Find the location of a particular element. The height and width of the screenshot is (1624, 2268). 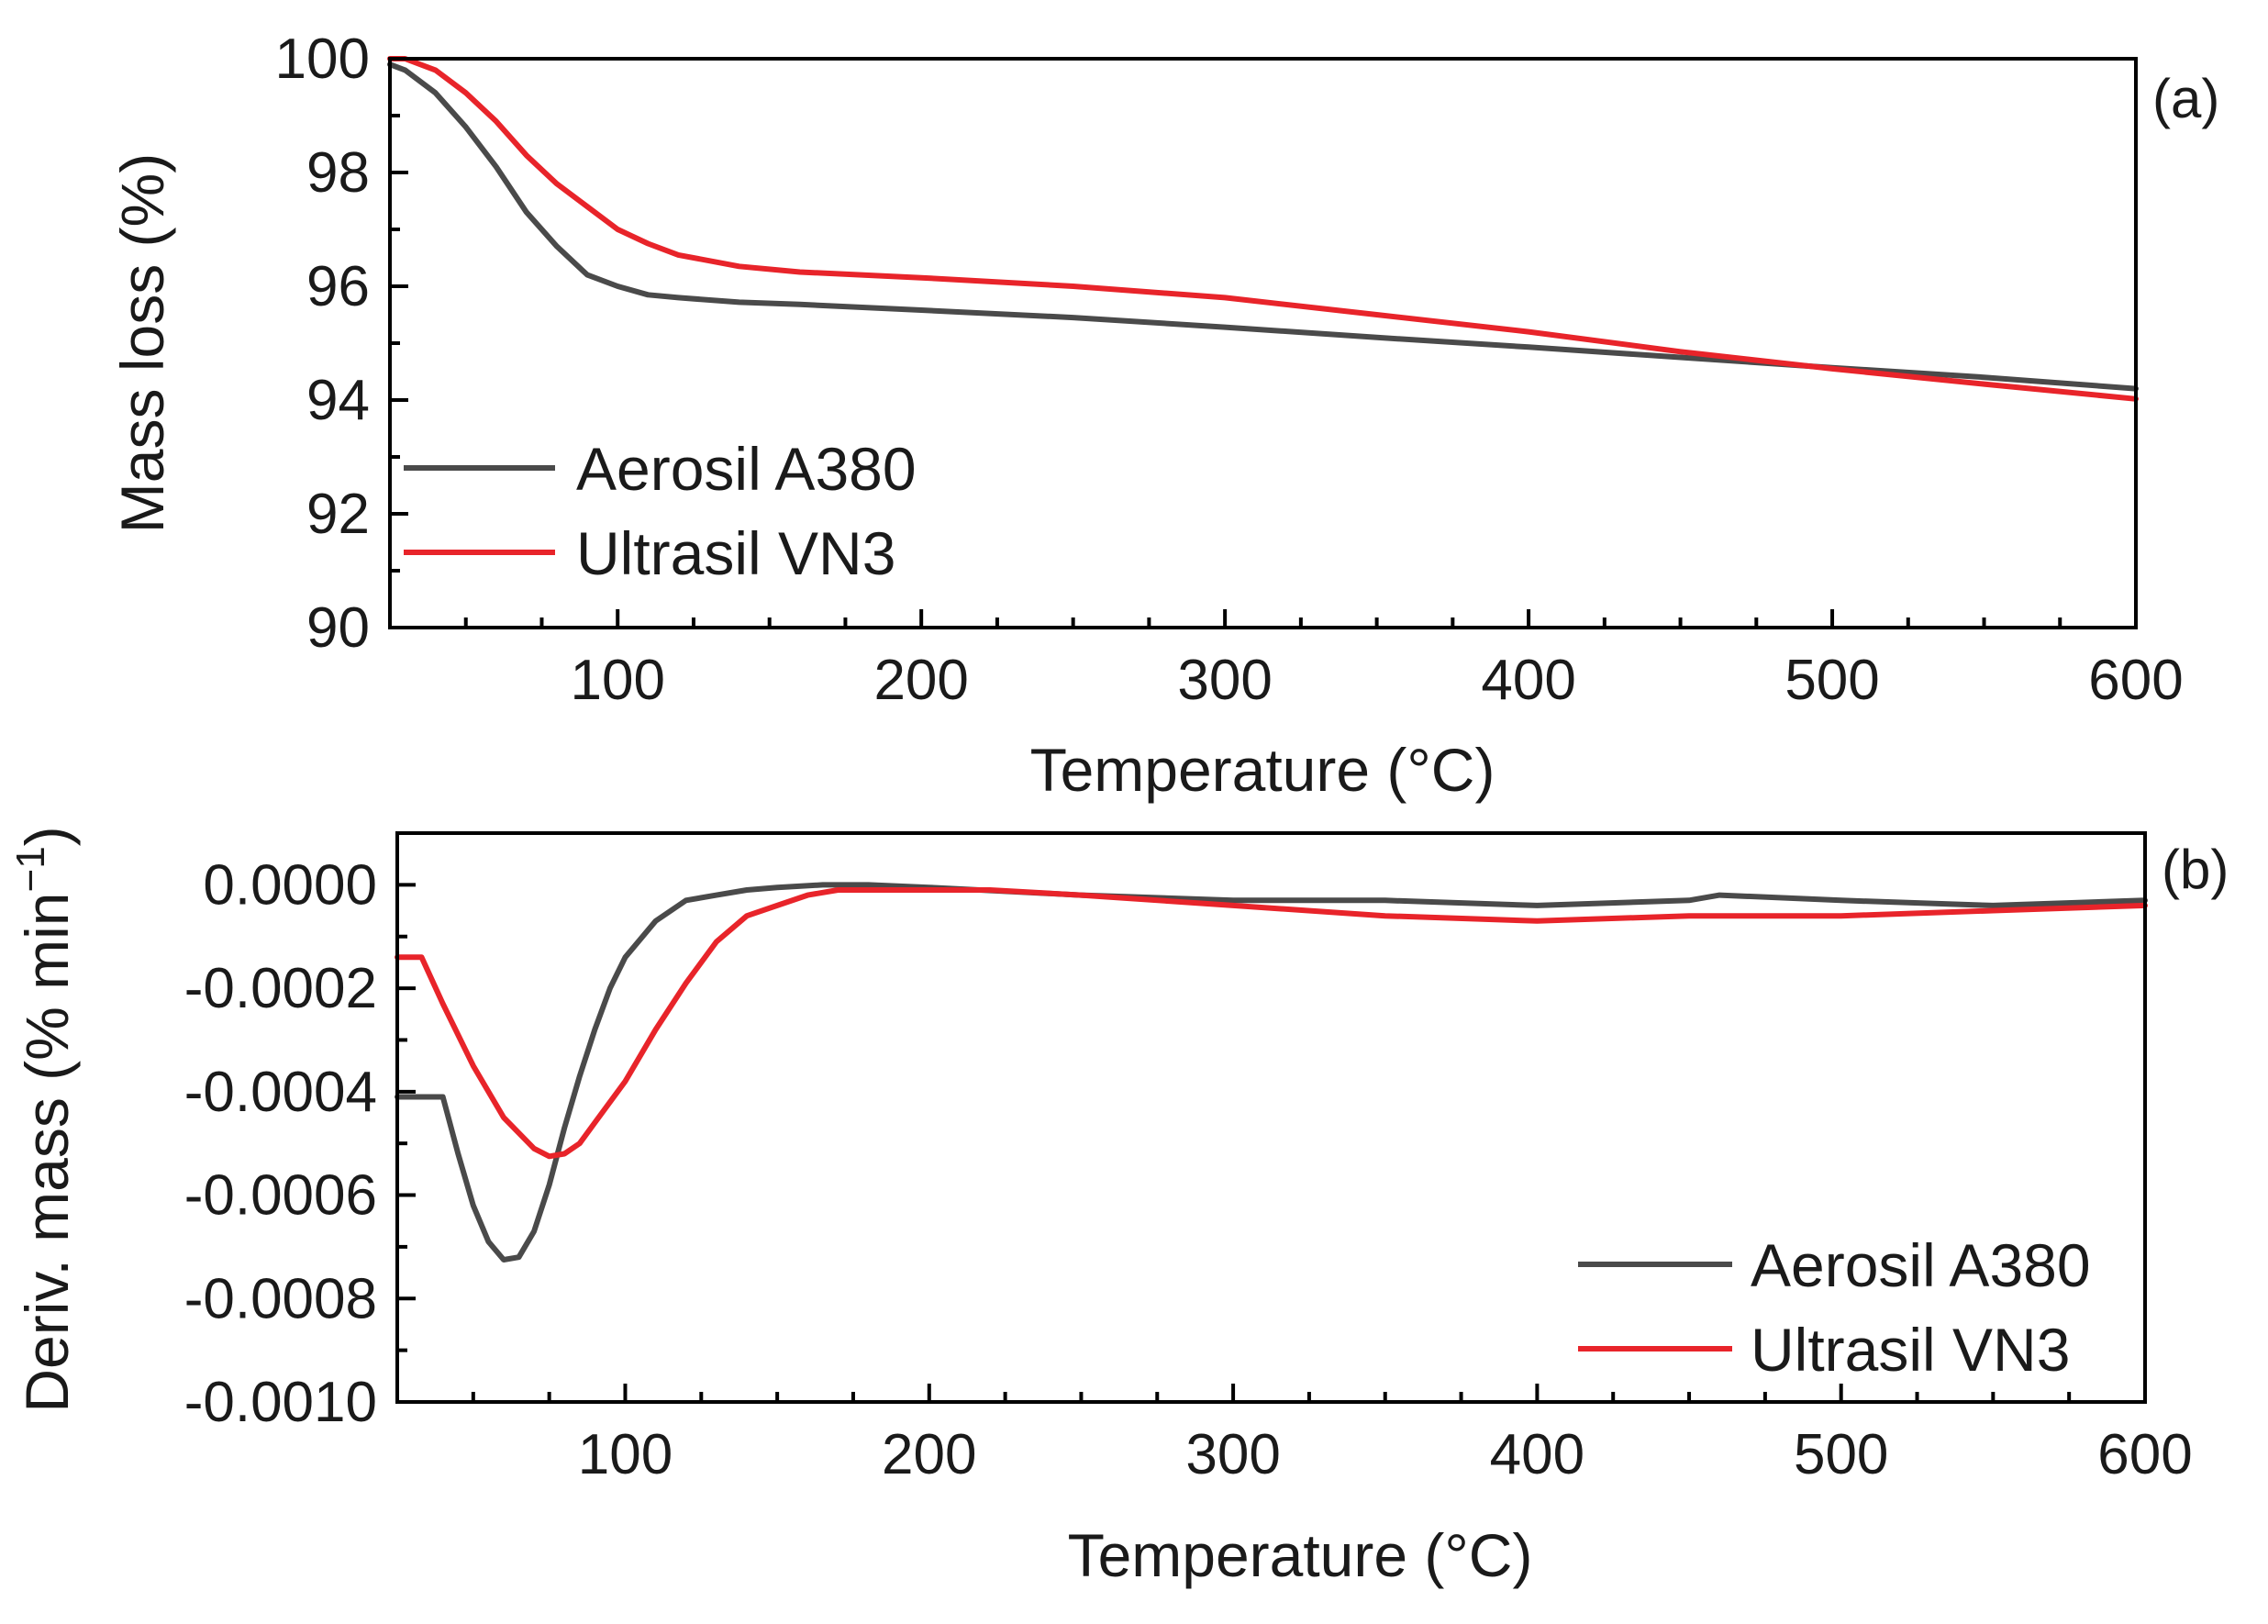

mass-loss-x-tick-label: 200 is located at coordinates (920, 680).